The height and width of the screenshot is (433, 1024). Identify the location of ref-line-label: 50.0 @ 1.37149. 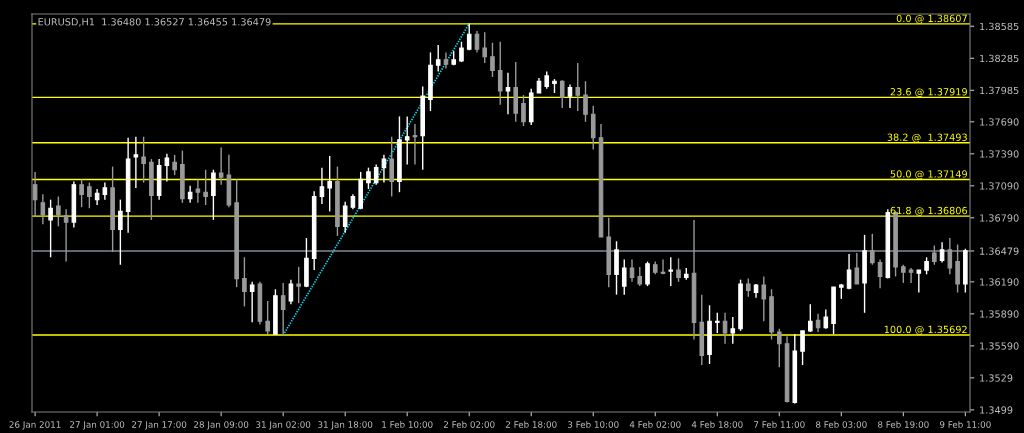
(928, 175).